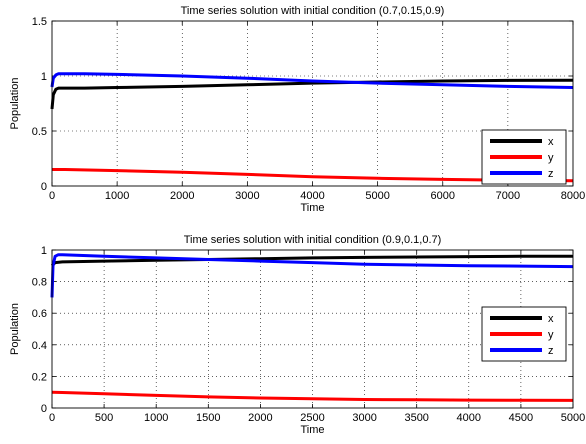  I want to click on x-tick-label: 2500, so click(312, 418).